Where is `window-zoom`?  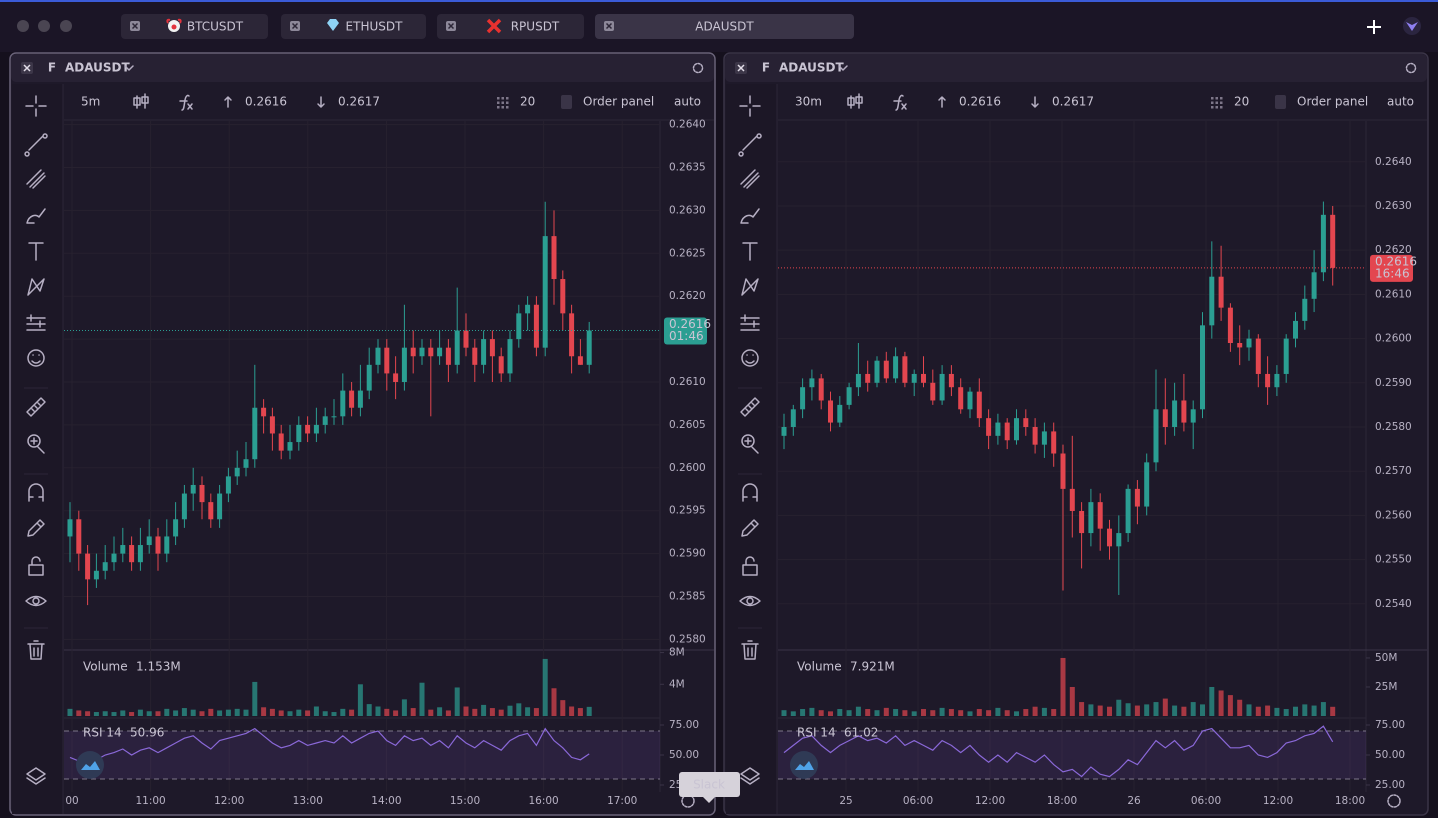 window-zoom is located at coordinates (66, 26).